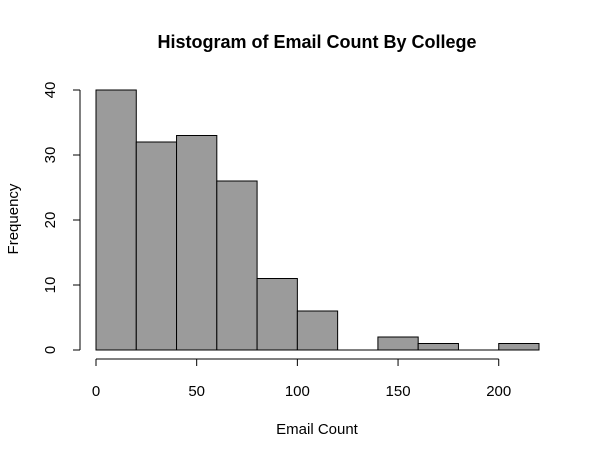 This screenshot has height=458, width=597. What do you see at coordinates (61, 218) in the screenshot?
I see `y-axis: 0 10 20 30 40` at bounding box center [61, 218].